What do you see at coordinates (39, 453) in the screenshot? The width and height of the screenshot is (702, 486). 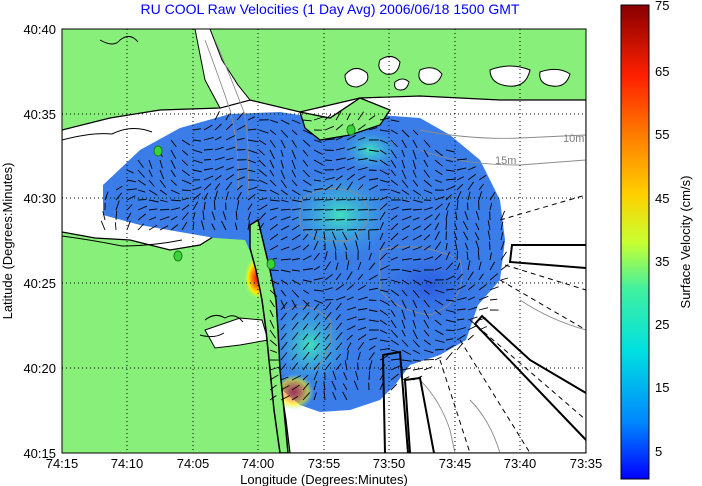 I see `y-tick-label: 40:15` at bounding box center [39, 453].